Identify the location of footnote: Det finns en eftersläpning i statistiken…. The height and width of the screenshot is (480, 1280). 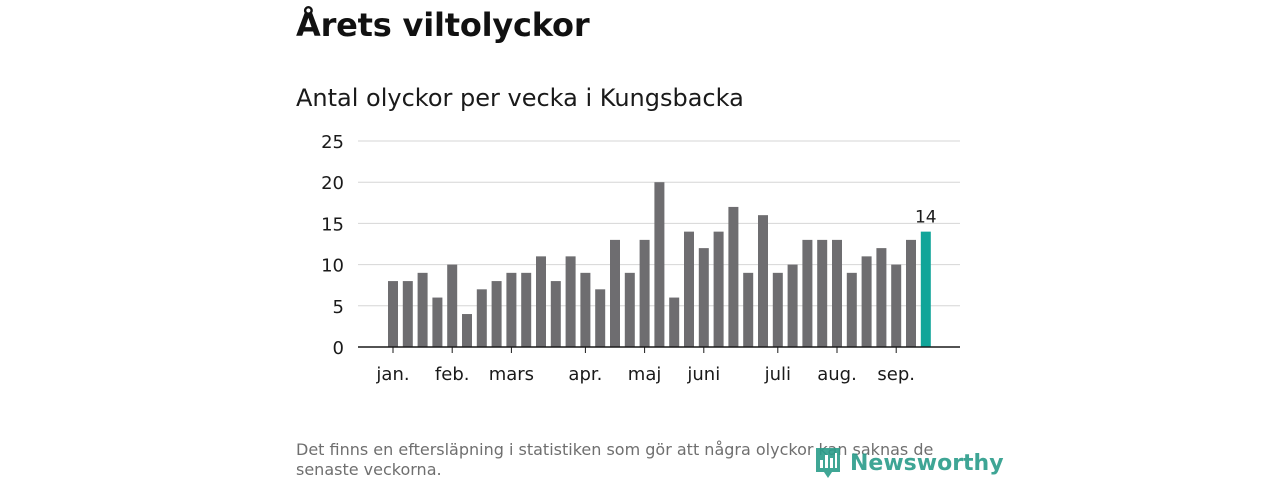
(615, 459).